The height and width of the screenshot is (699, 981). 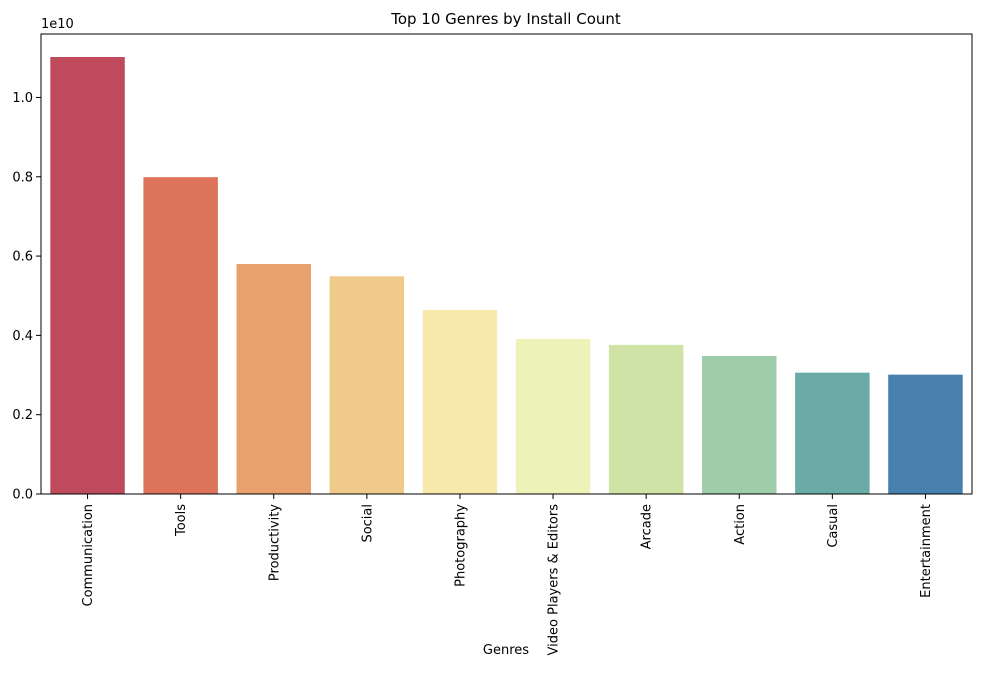 I want to click on bar-arcade, so click(x=646, y=419).